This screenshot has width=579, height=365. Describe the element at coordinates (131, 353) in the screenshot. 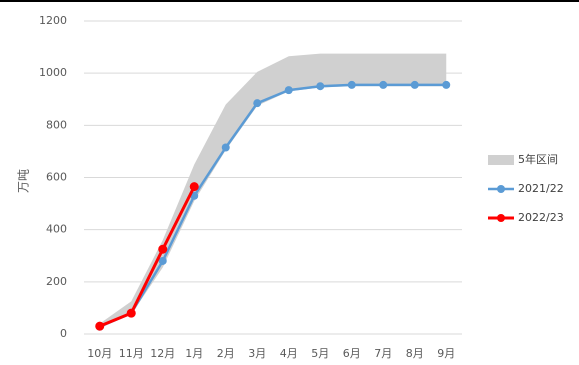

I see `x-tick-label: 11月` at that location.